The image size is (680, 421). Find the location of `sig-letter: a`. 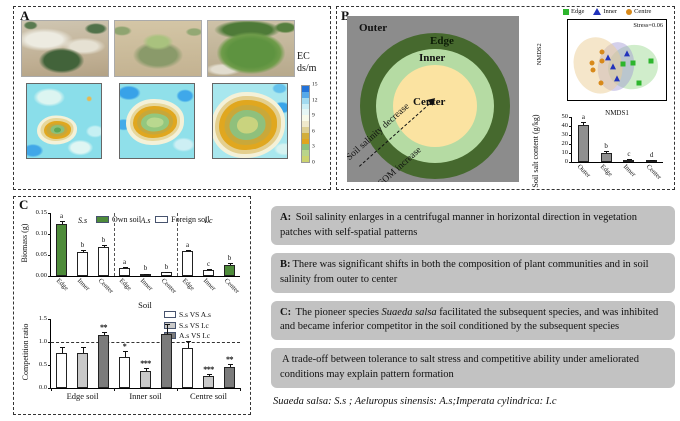

sig-letter: a is located at coordinates (61, 215).